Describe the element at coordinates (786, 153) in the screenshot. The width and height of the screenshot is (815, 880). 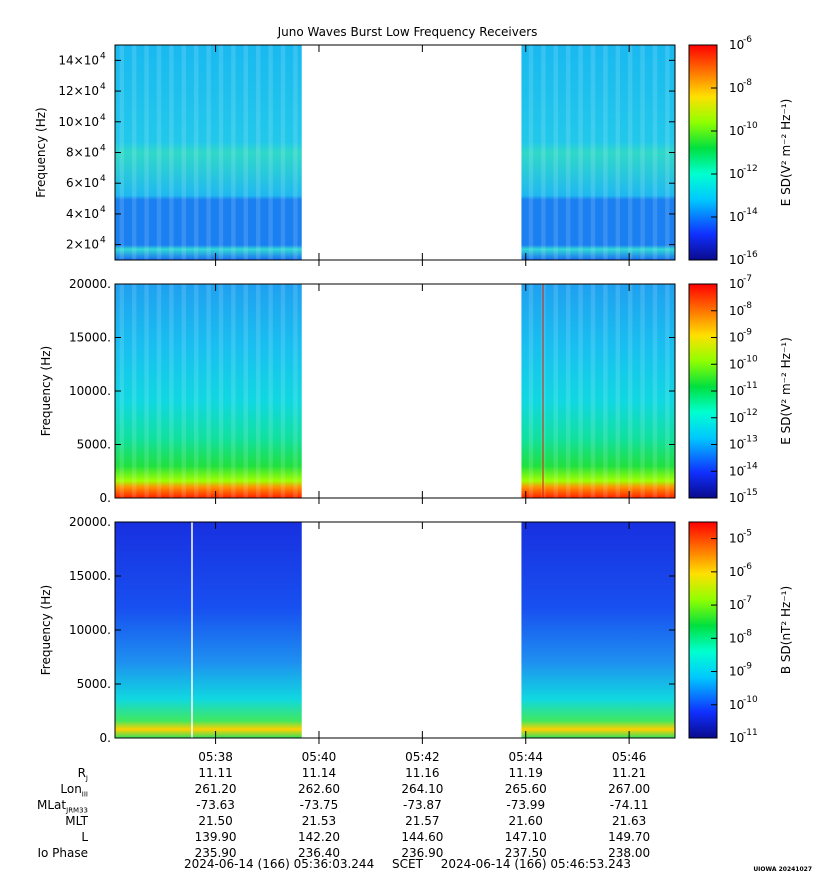
I see `colorbar-label: E SD(V² m⁻² Hz⁻¹)` at that location.